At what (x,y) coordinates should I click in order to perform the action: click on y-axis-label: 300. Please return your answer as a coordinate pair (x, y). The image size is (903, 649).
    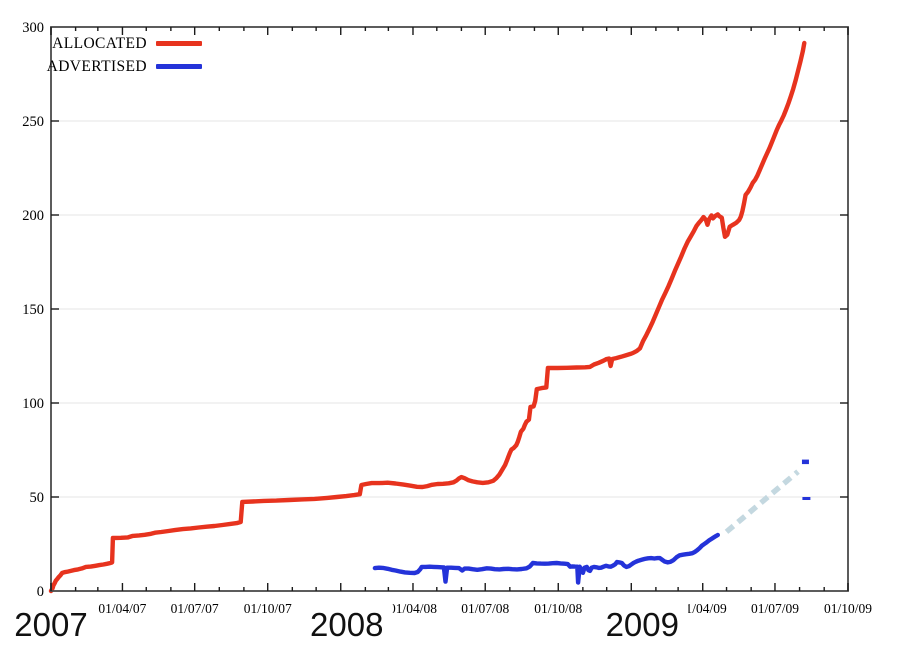
    Looking at the image, I should click on (33, 28).